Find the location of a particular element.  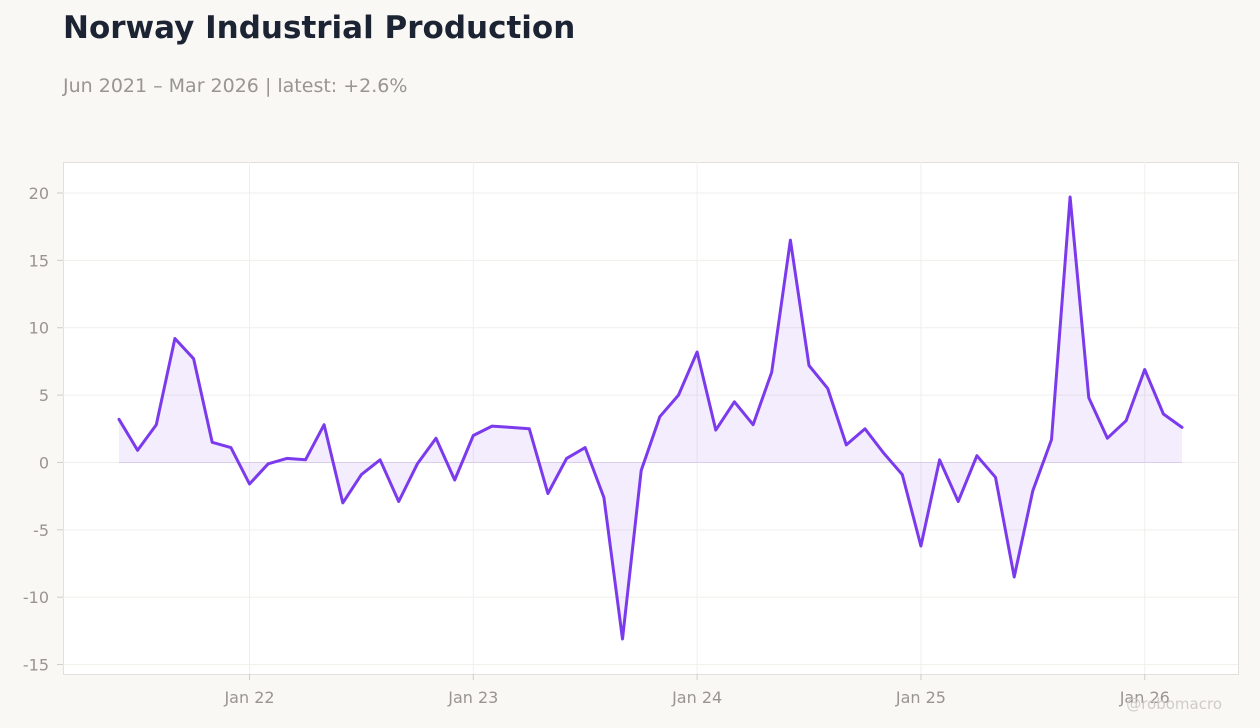

x-tick-label: Jan 22 is located at coordinates (248, 697).